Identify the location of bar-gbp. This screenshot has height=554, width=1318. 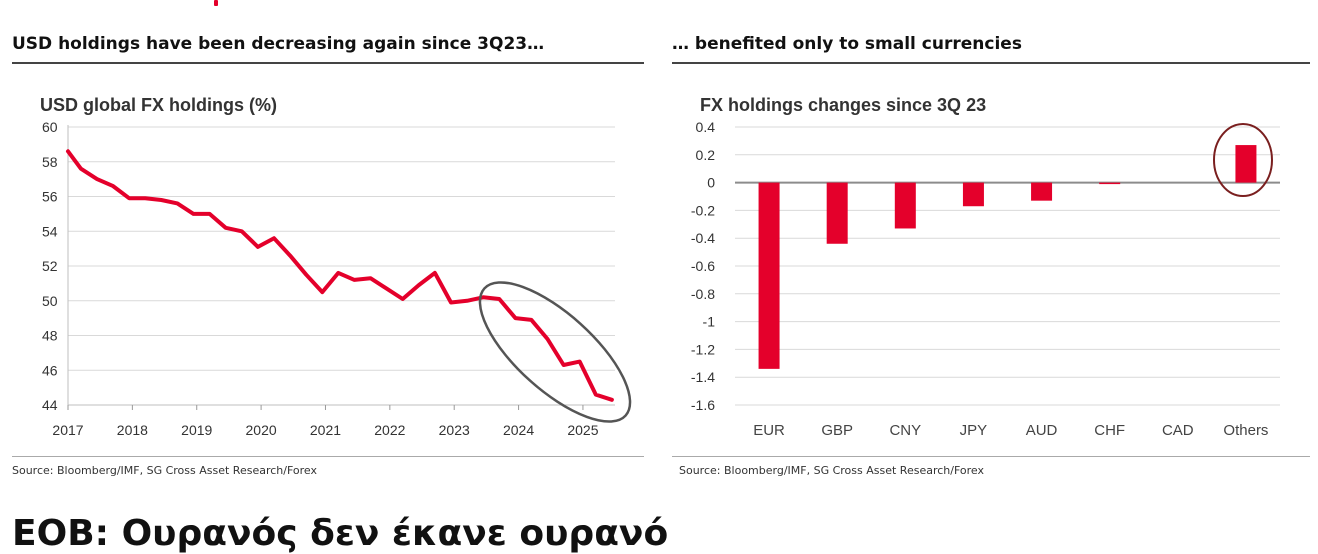
(837, 213).